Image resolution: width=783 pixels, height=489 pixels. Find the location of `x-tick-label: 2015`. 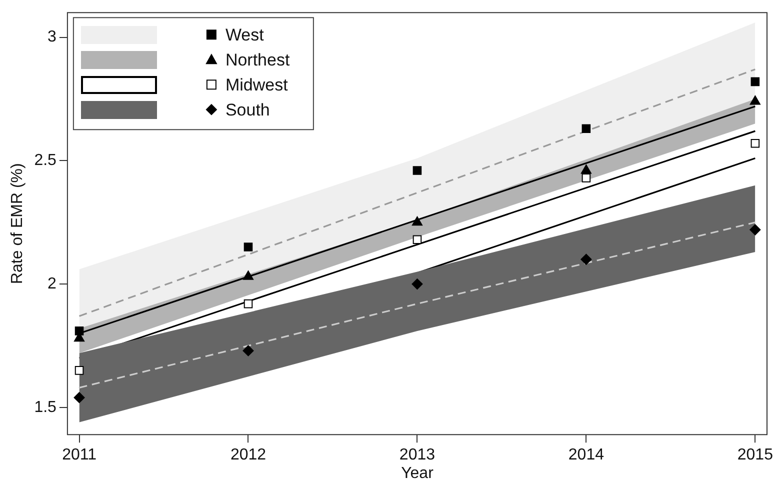

x-tick-label: 2015 is located at coordinates (755, 455).